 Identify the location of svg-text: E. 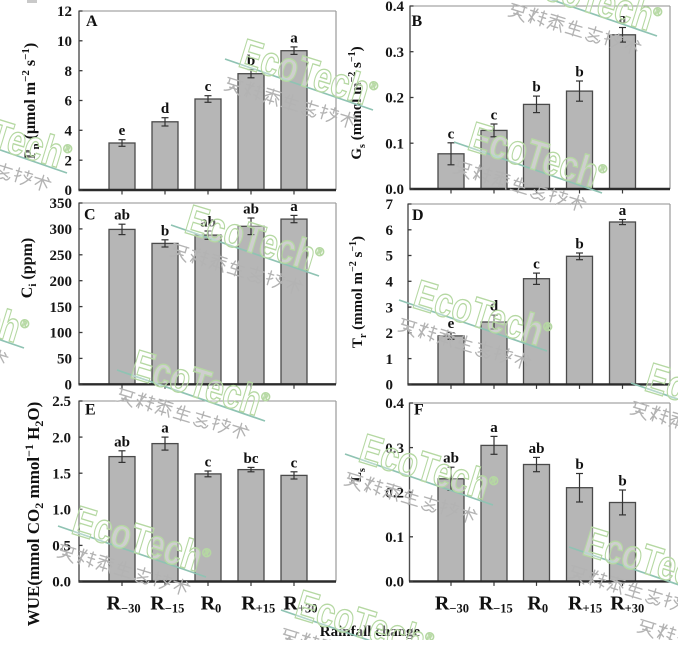
(90, 410).